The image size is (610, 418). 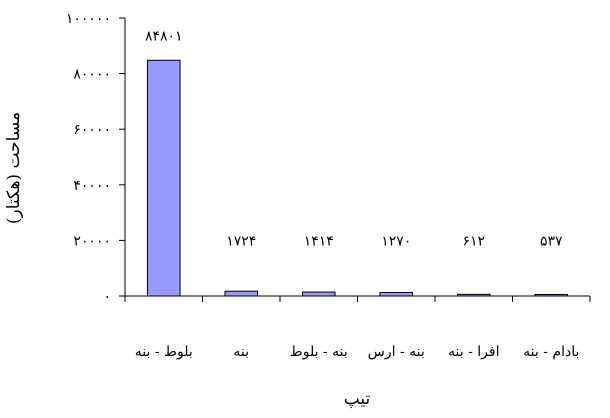 I want to click on category-label: افرا - بنه, so click(x=473, y=352).